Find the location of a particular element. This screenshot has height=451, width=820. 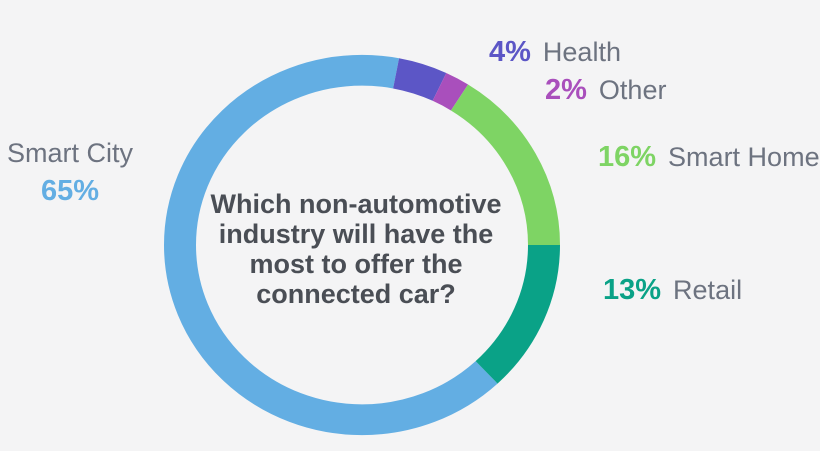

label-smart-home-name: Smart Home is located at coordinates (744, 157).